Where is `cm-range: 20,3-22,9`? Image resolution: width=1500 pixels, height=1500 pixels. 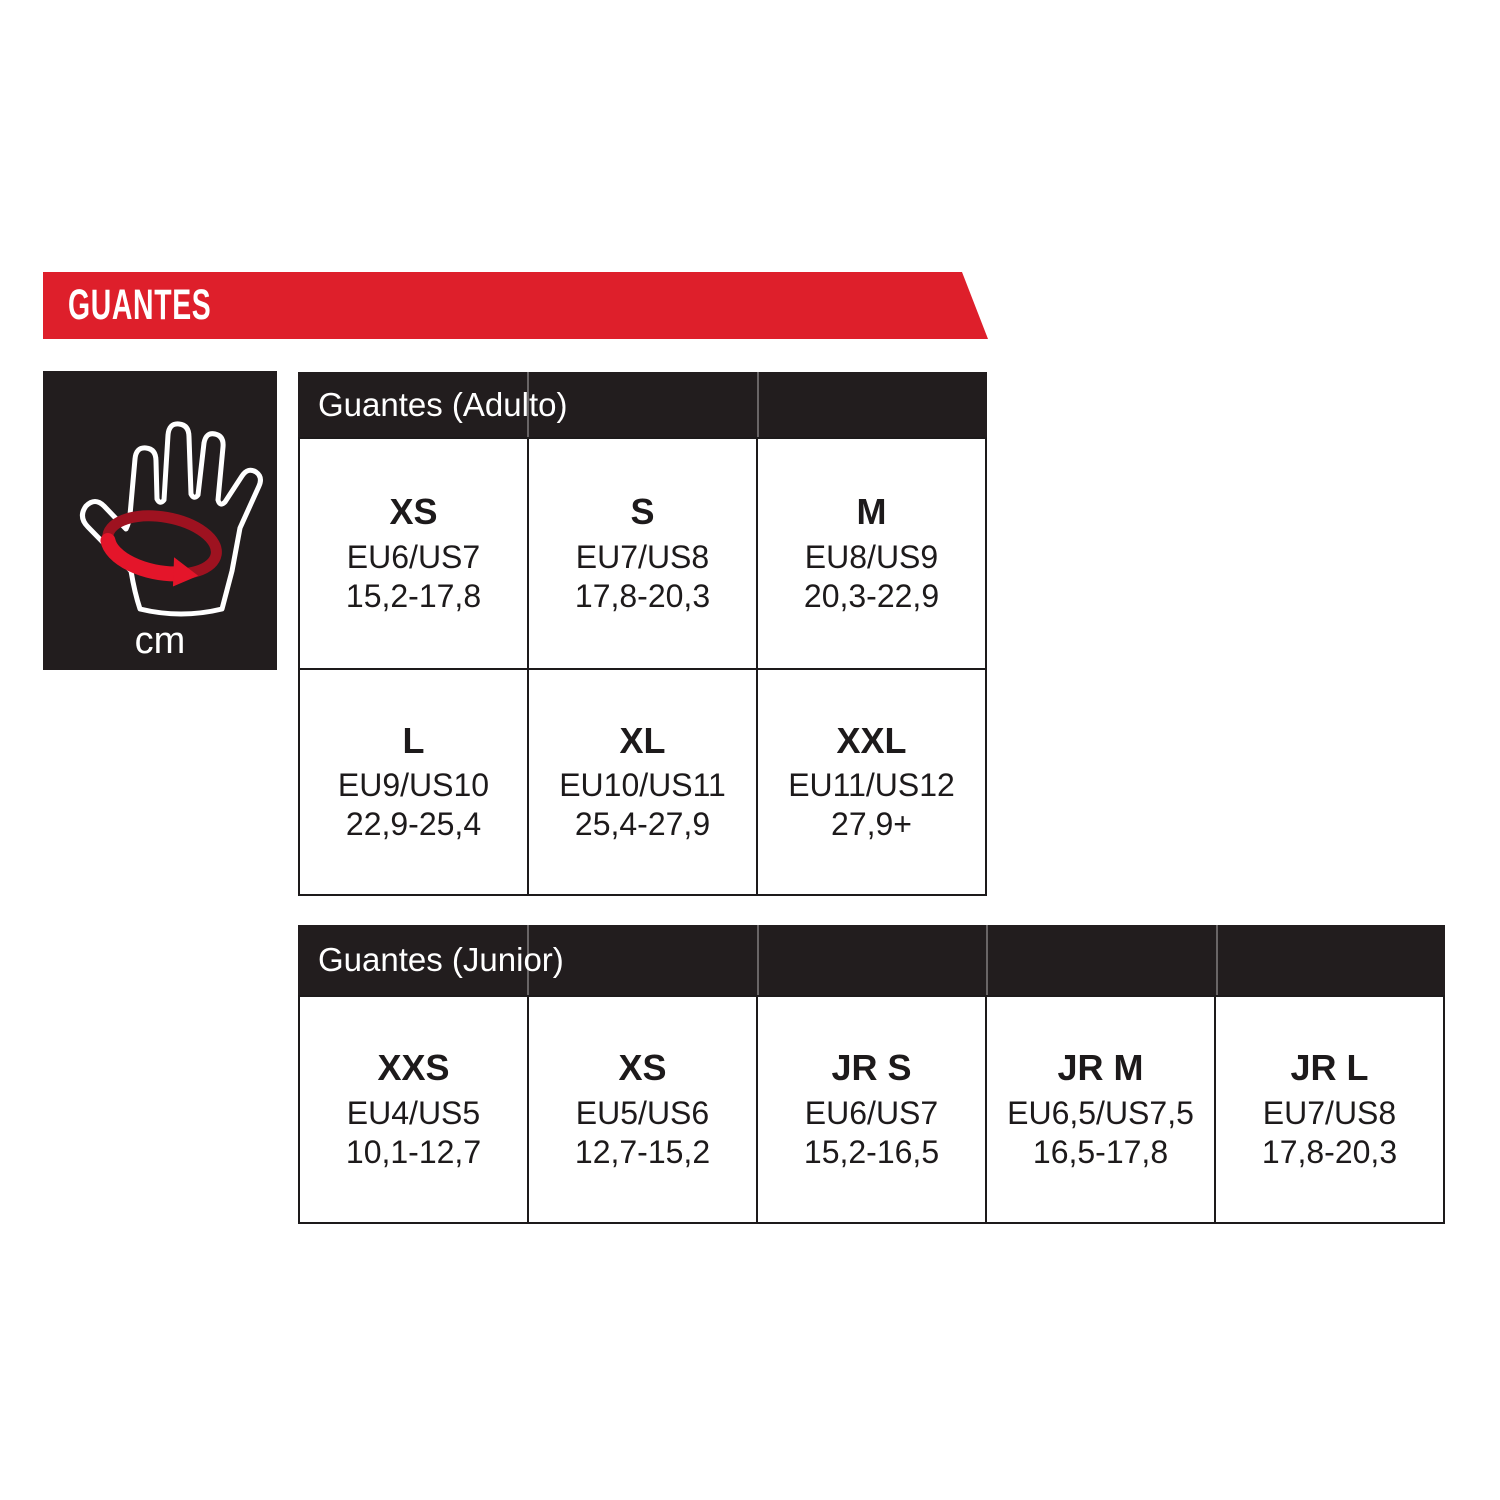 cm-range: 20,3-22,9 is located at coordinates (871, 595).